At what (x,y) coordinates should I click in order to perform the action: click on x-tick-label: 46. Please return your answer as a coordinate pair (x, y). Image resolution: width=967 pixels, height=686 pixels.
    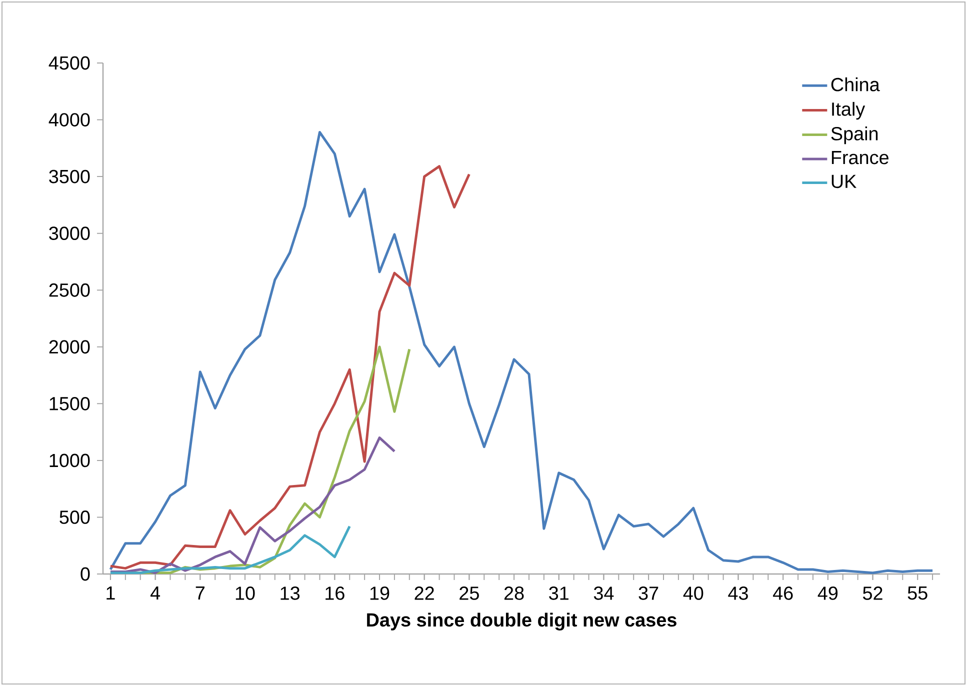
    Looking at the image, I should click on (782, 593).